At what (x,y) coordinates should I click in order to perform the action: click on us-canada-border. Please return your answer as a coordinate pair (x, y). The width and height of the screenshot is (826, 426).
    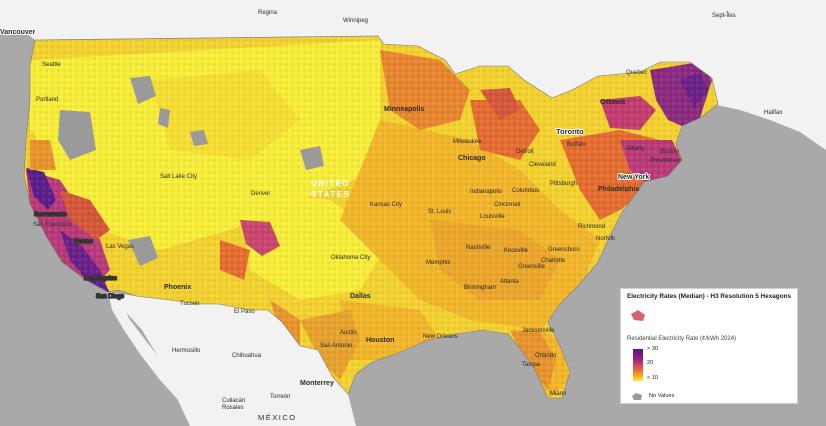
    Looking at the image, I should click on (206, 38).